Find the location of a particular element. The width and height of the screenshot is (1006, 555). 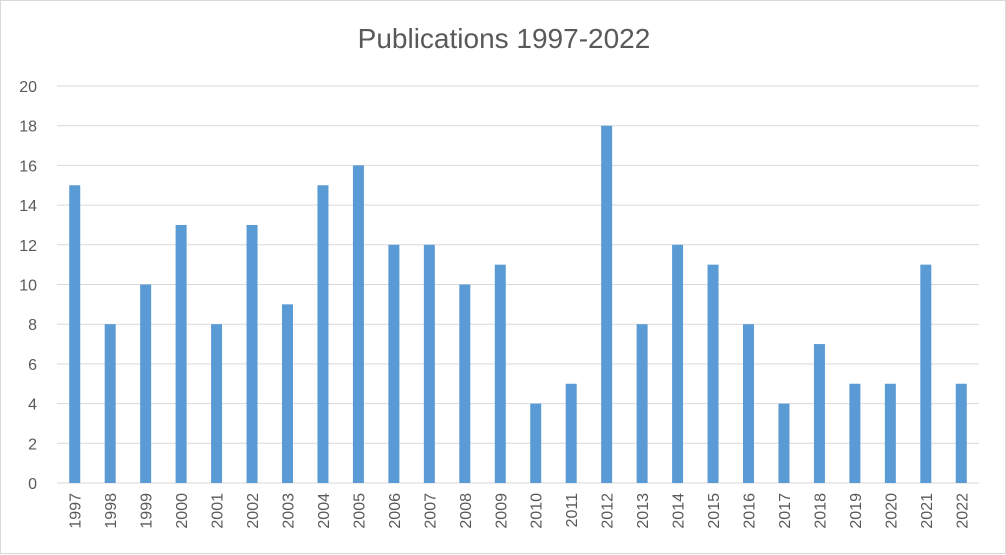

bar-2018 is located at coordinates (819, 413).